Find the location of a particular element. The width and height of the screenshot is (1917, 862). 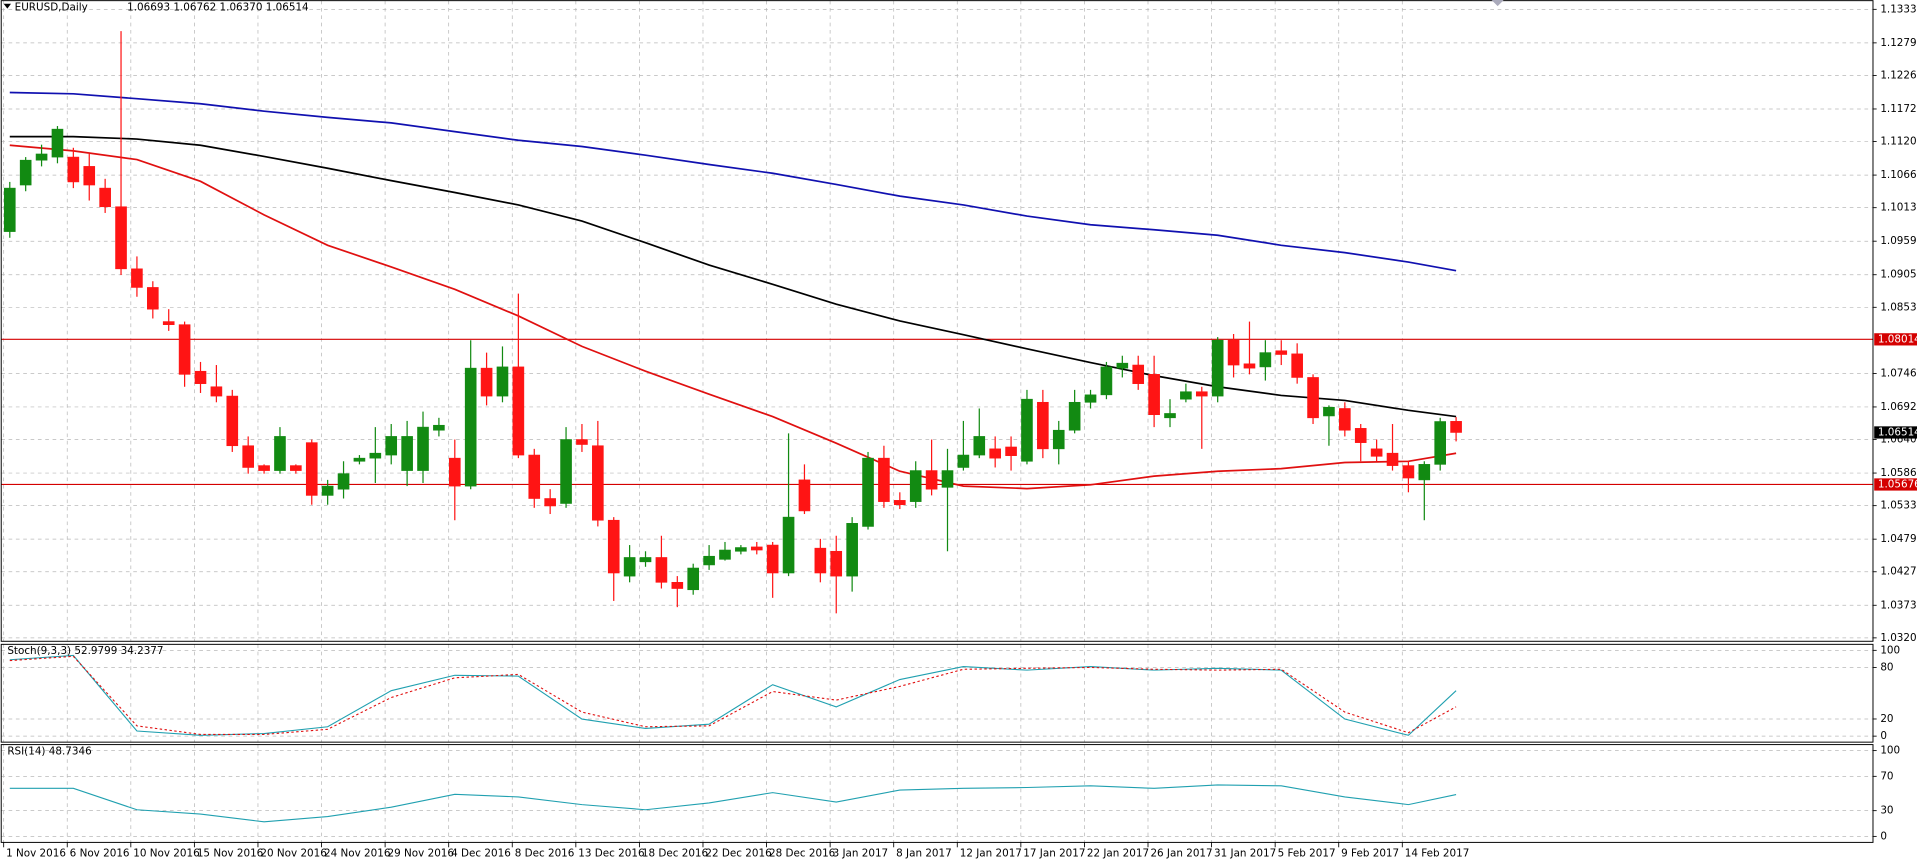

x-tick-label: 10 Nov 2016 is located at coordinates (166, 853).